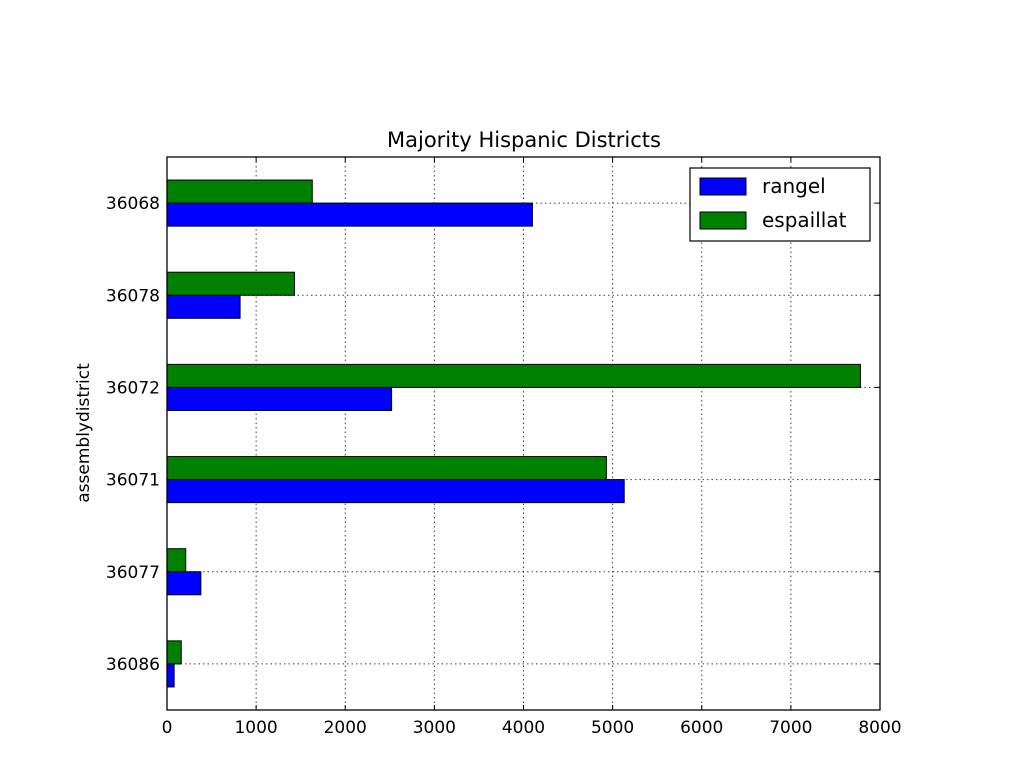 The image size is (1024, 768). Describe the element at coordinates (434, 728) in the screenshot. I see `x-tick-label: 3000` at that location.